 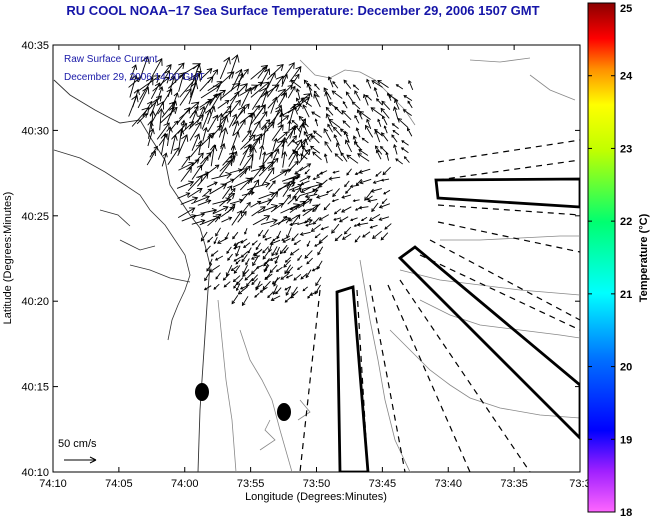 I want to click on y-tick-label: 40:25, so click(x=35, y=217).